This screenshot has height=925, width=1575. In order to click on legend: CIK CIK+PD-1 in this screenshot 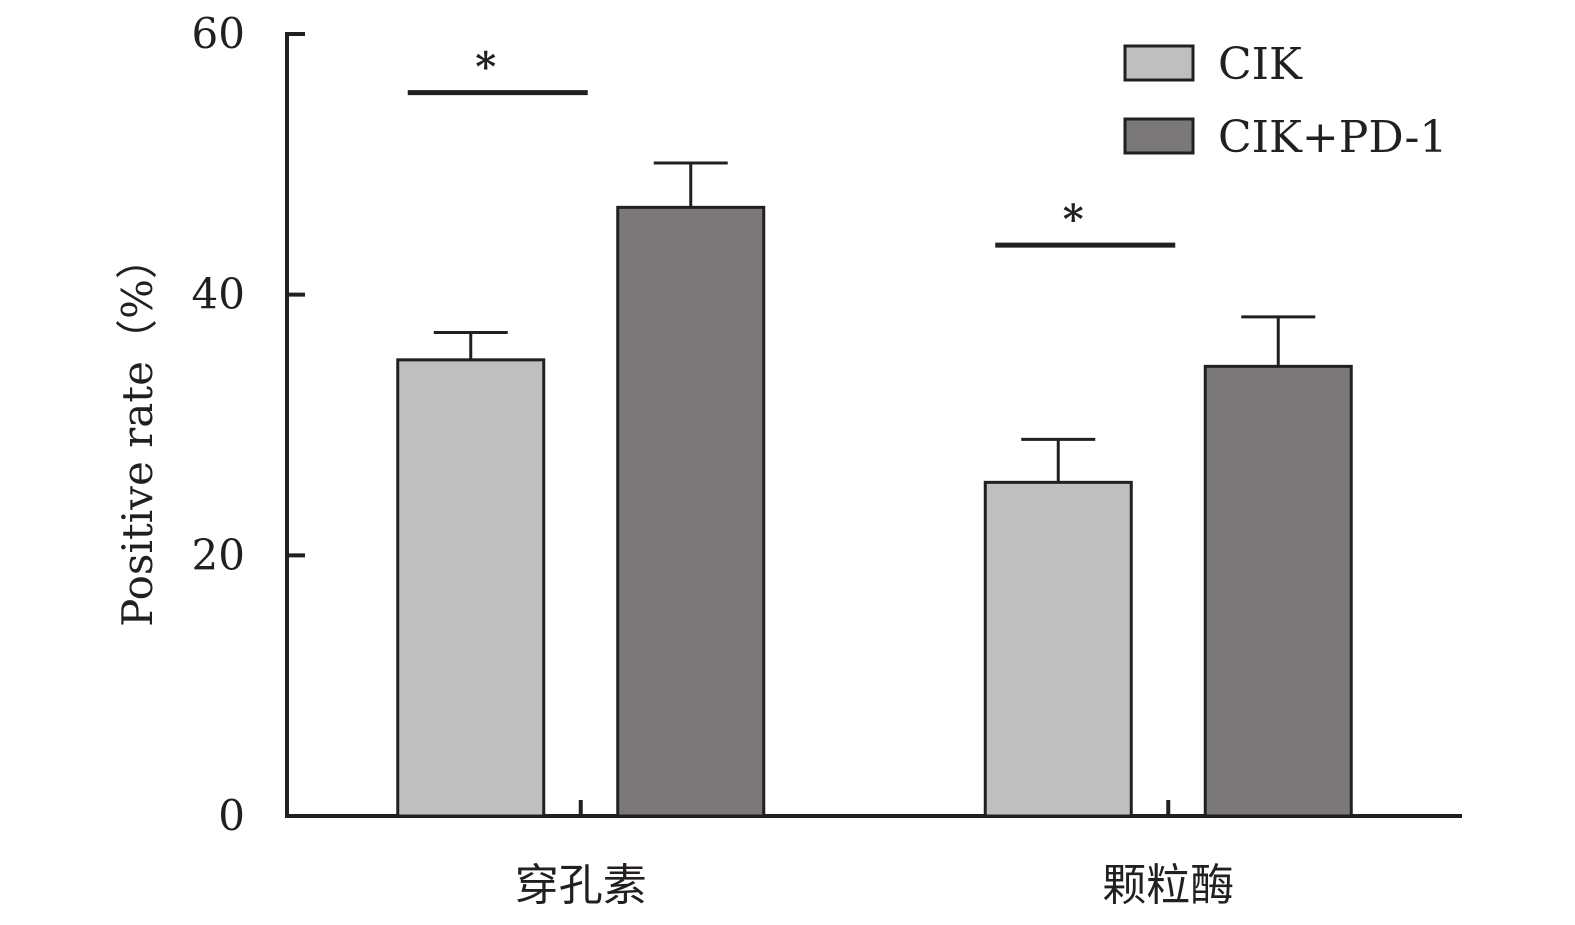, I will do `click(1285, 101)`.